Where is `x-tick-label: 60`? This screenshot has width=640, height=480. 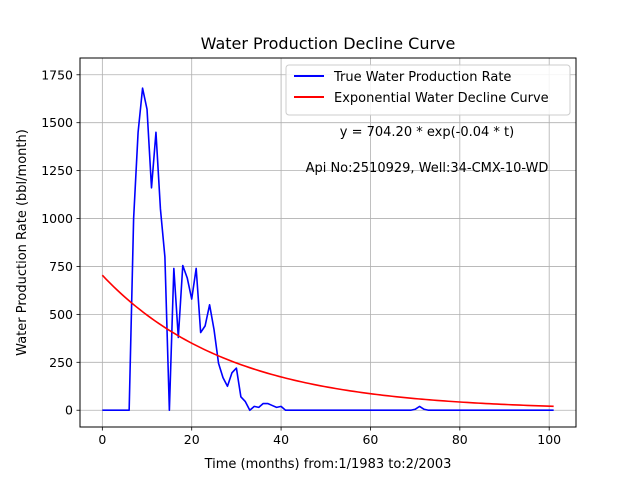
x-tick-label: 60 is located at coordinates (370, 439).